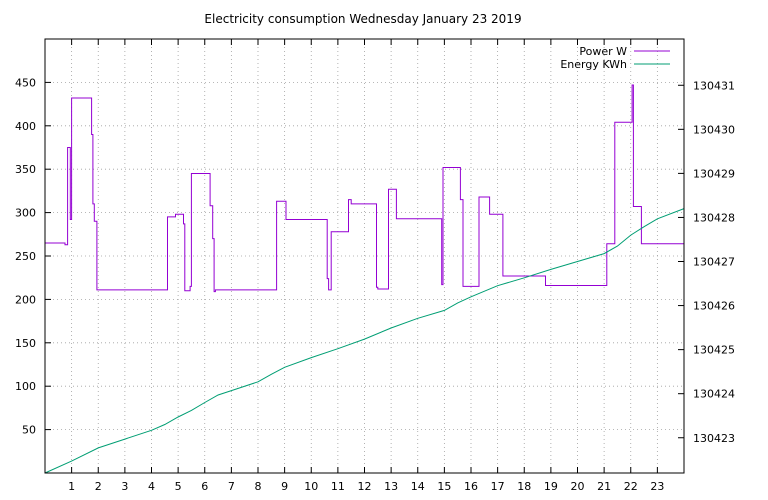 The image size is (768, 500). What do you see at coordinates (25, 343) in the screenshot?
I see `y-tick-label-150: 150` at bounding box center [25, 343].